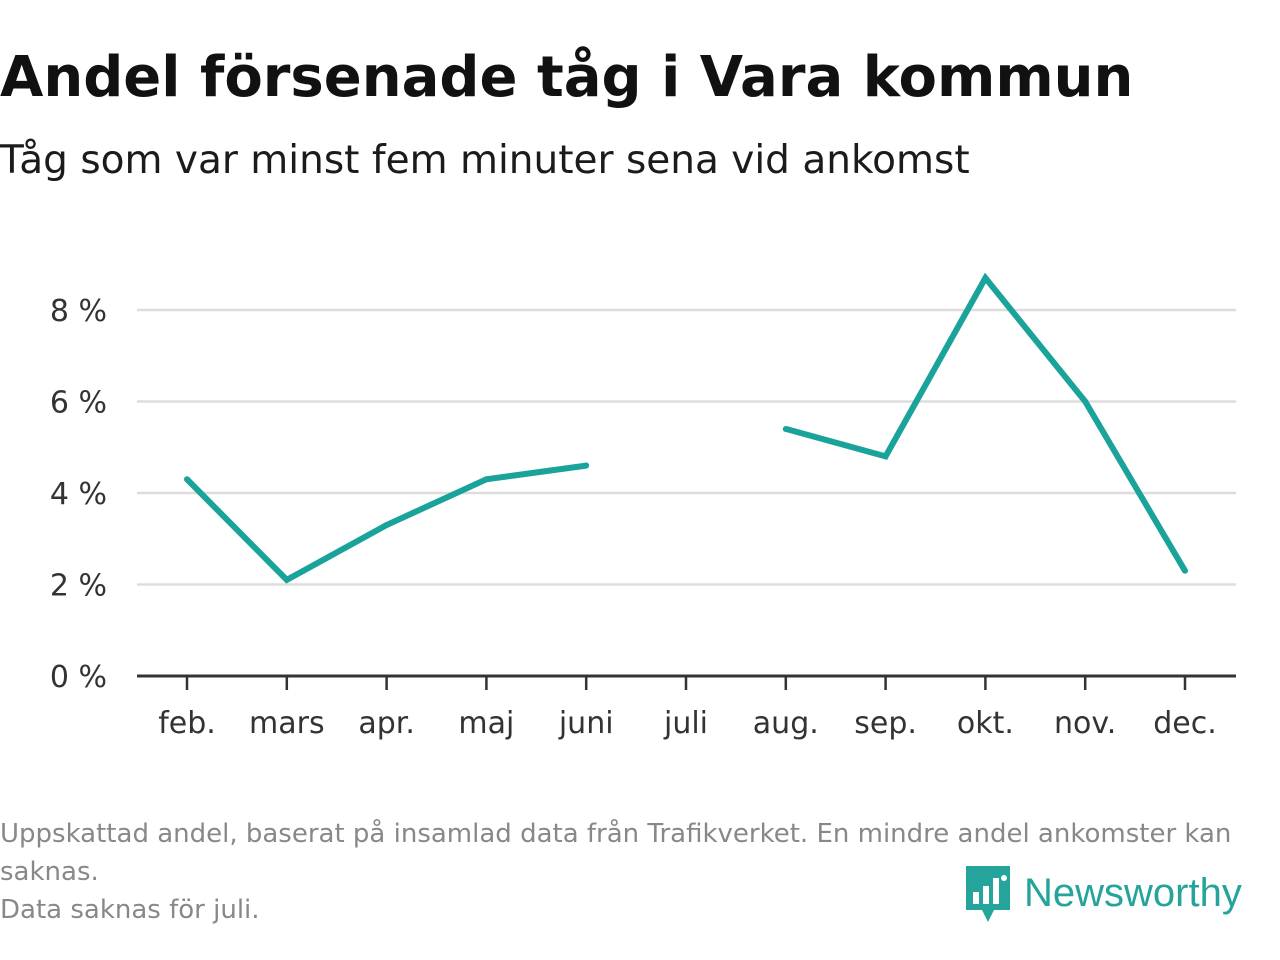  I want to click on x-tick-label: juli, so click(685, 723).